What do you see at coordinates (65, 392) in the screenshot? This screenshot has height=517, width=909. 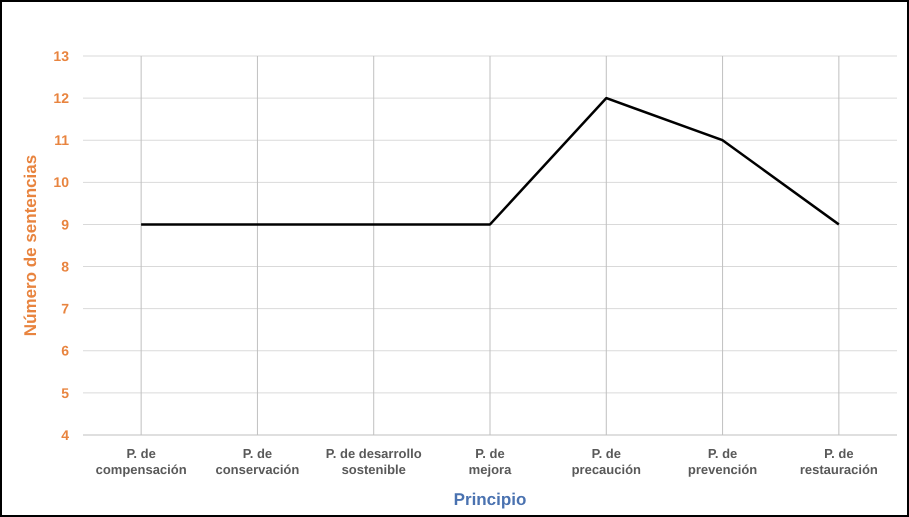 I see `y-tick-label: 5` at bounding box center [65, 392].